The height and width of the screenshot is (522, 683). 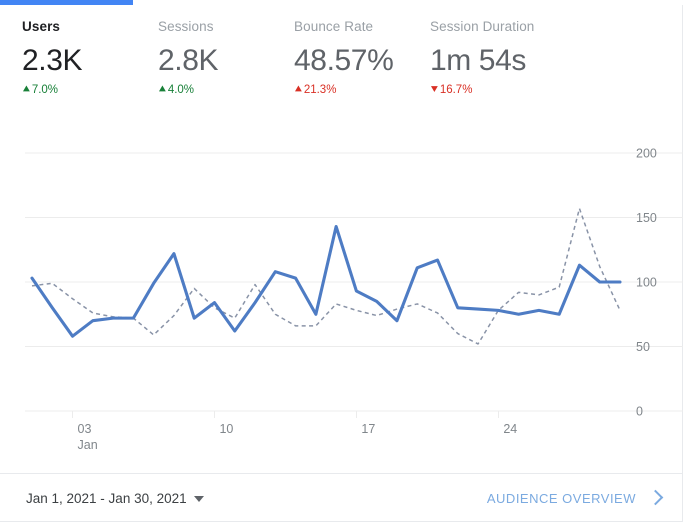 What do you see at coordinates (434, 90) in the screenshot?
I see `arrow-down-icon: ⯆` at bounding box center [434, 90].